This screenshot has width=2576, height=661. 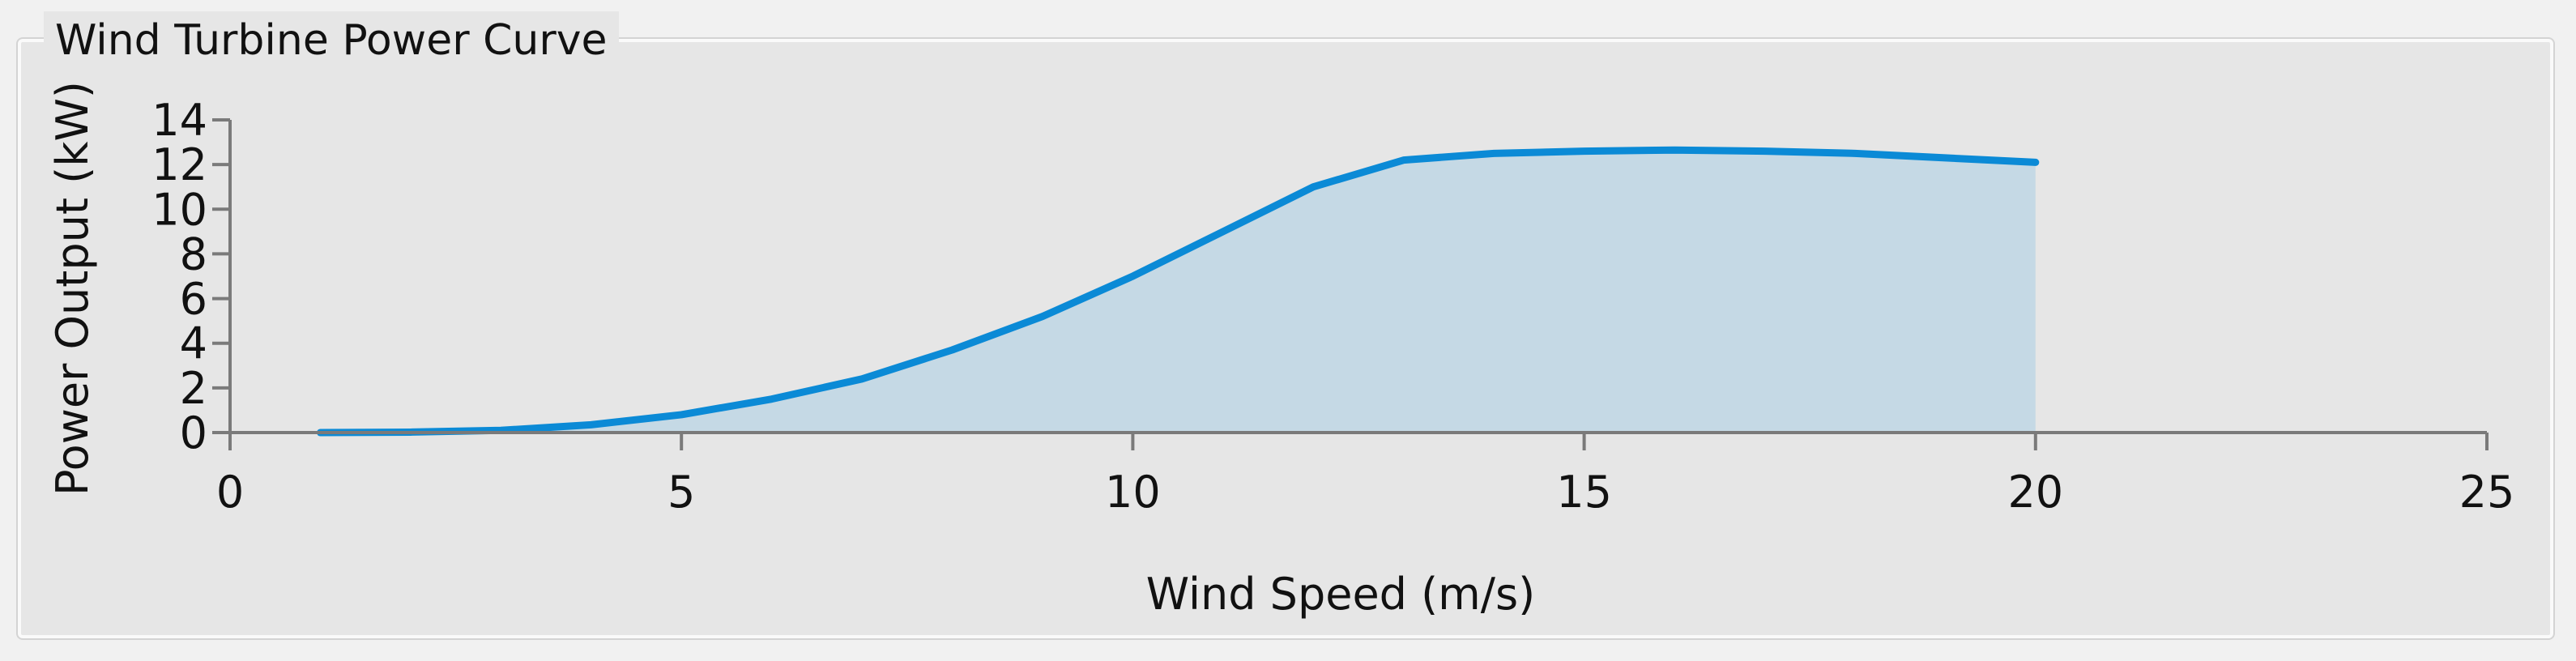 I want to click on x-tick-label: 25, so click(x=2487, y=492).